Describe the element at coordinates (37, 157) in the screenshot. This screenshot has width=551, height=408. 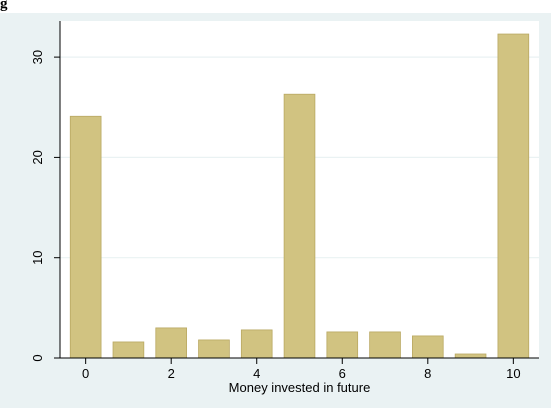
I see `y-tick-label: 20` at that location.